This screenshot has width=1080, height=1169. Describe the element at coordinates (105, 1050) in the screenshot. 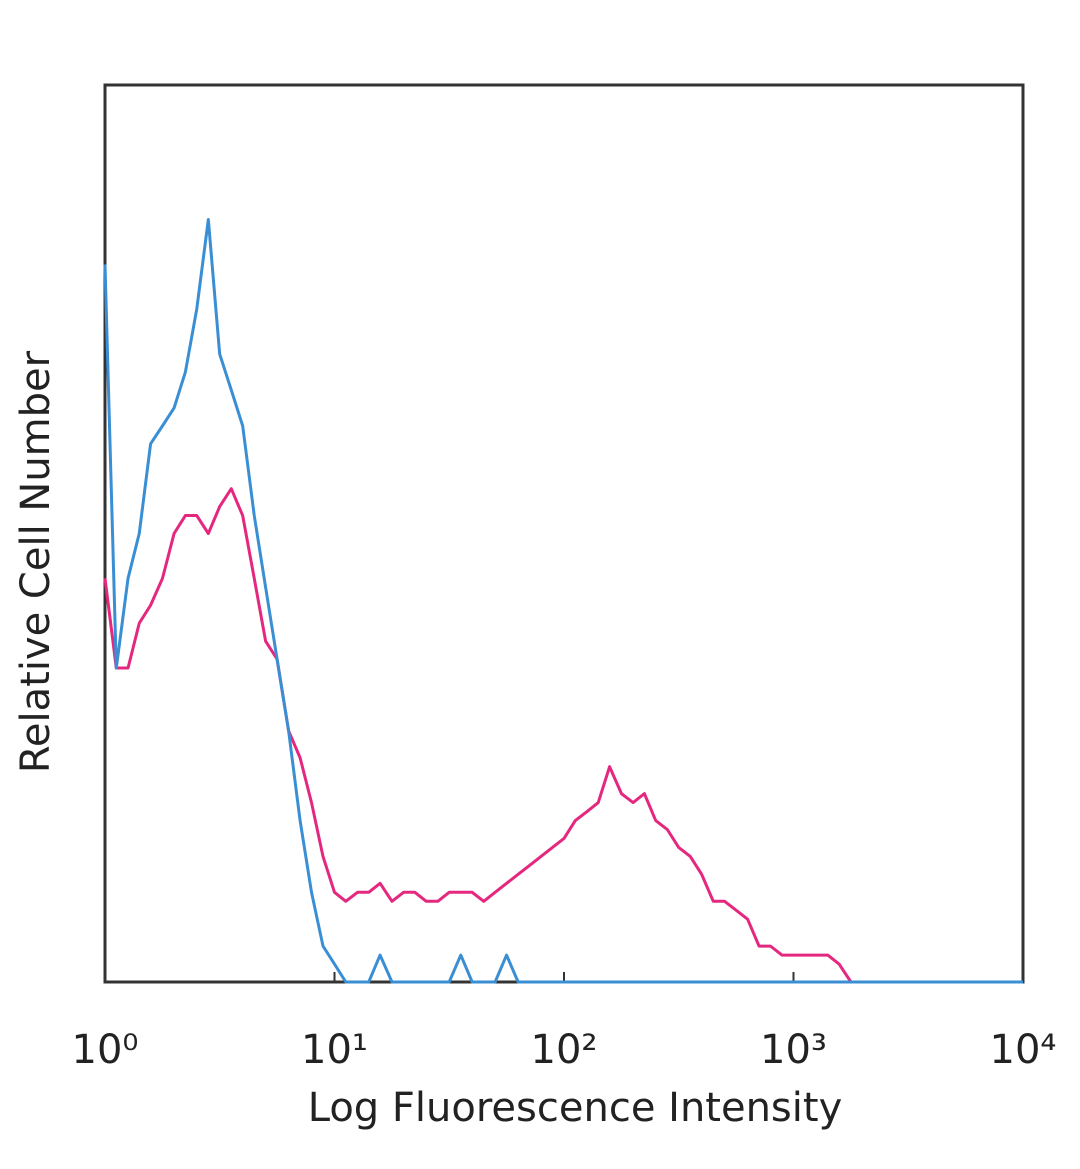

I see `x-tick-label: 10⁰` at that location.